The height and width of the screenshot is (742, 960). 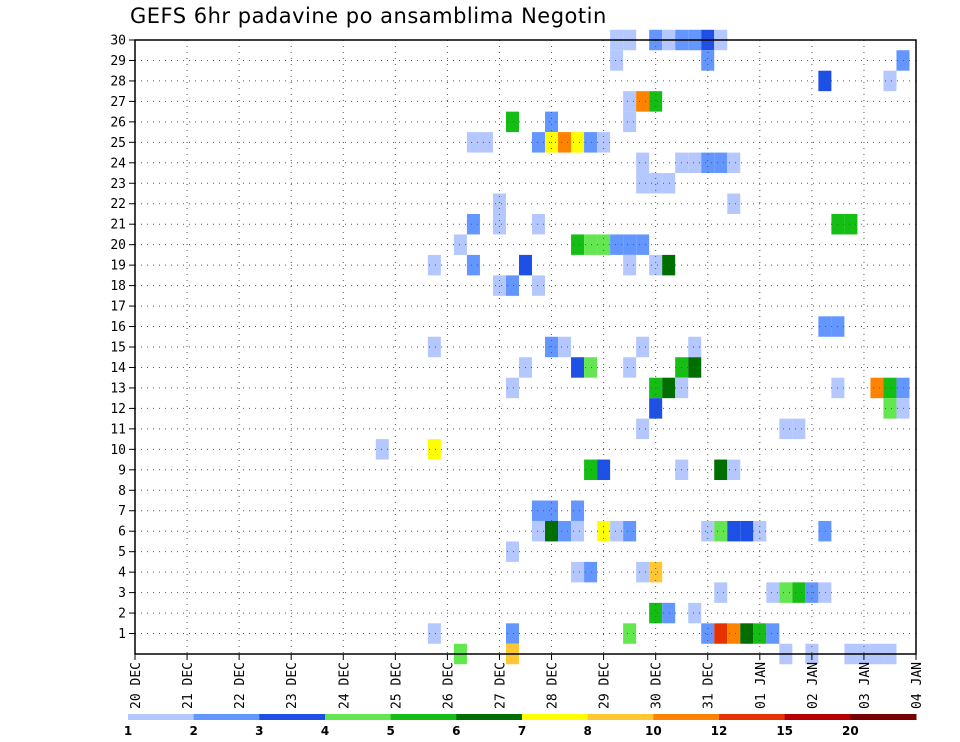 I want to click on y-tick-label: 26, so click(x=118, y=122).